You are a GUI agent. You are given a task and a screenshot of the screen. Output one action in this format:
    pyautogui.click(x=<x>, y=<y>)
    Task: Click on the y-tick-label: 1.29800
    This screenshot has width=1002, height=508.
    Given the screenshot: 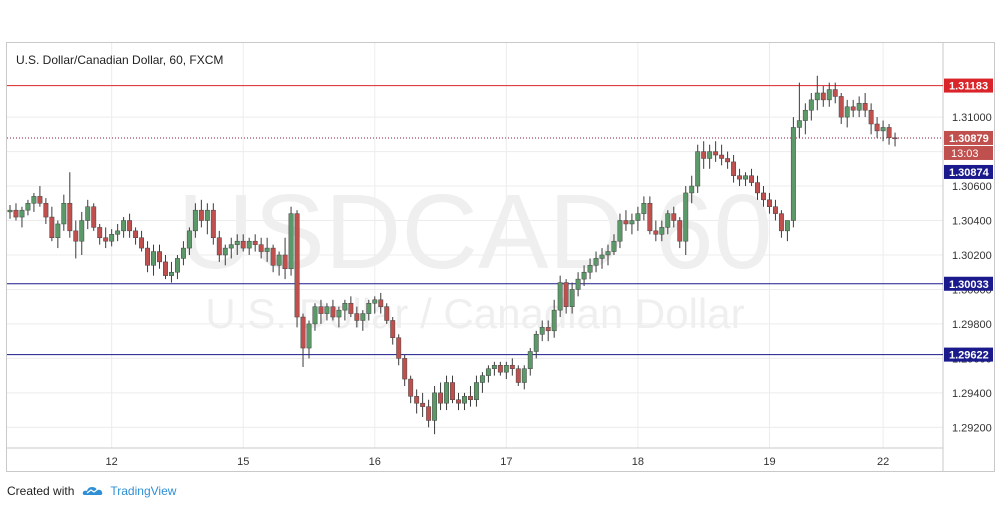 What is the action you would take?
    pyautogui.click(x=972, y=325)
    